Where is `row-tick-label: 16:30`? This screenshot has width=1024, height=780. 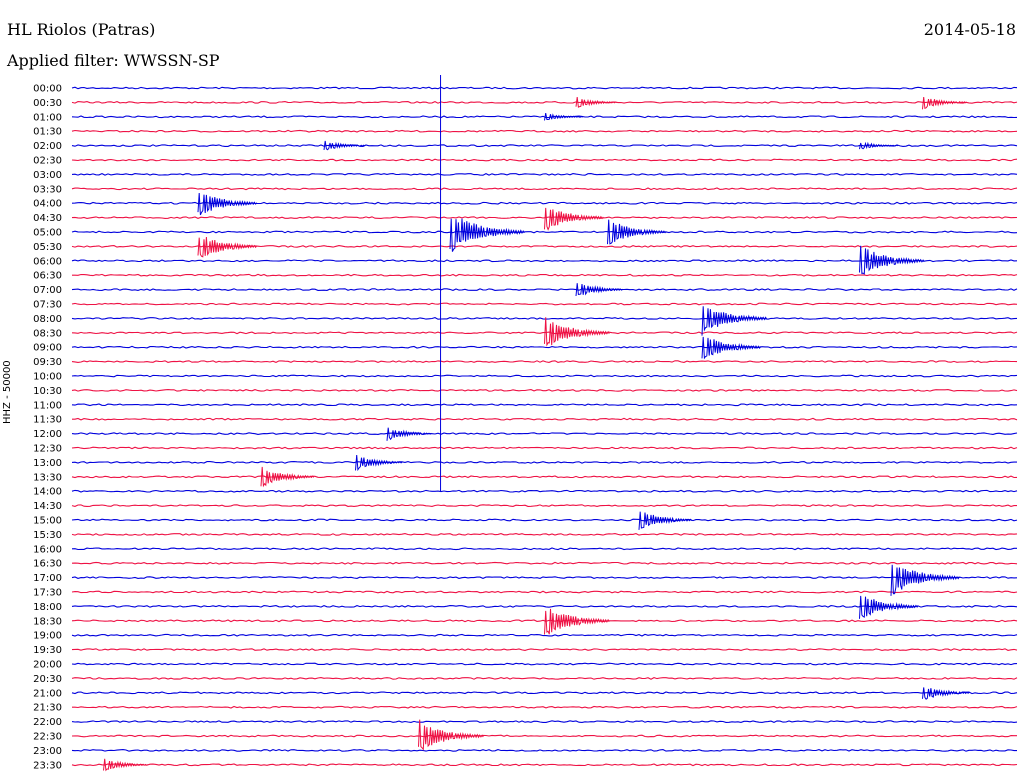 row-tick-label: 16:30 is located at coordinates (47, 564).